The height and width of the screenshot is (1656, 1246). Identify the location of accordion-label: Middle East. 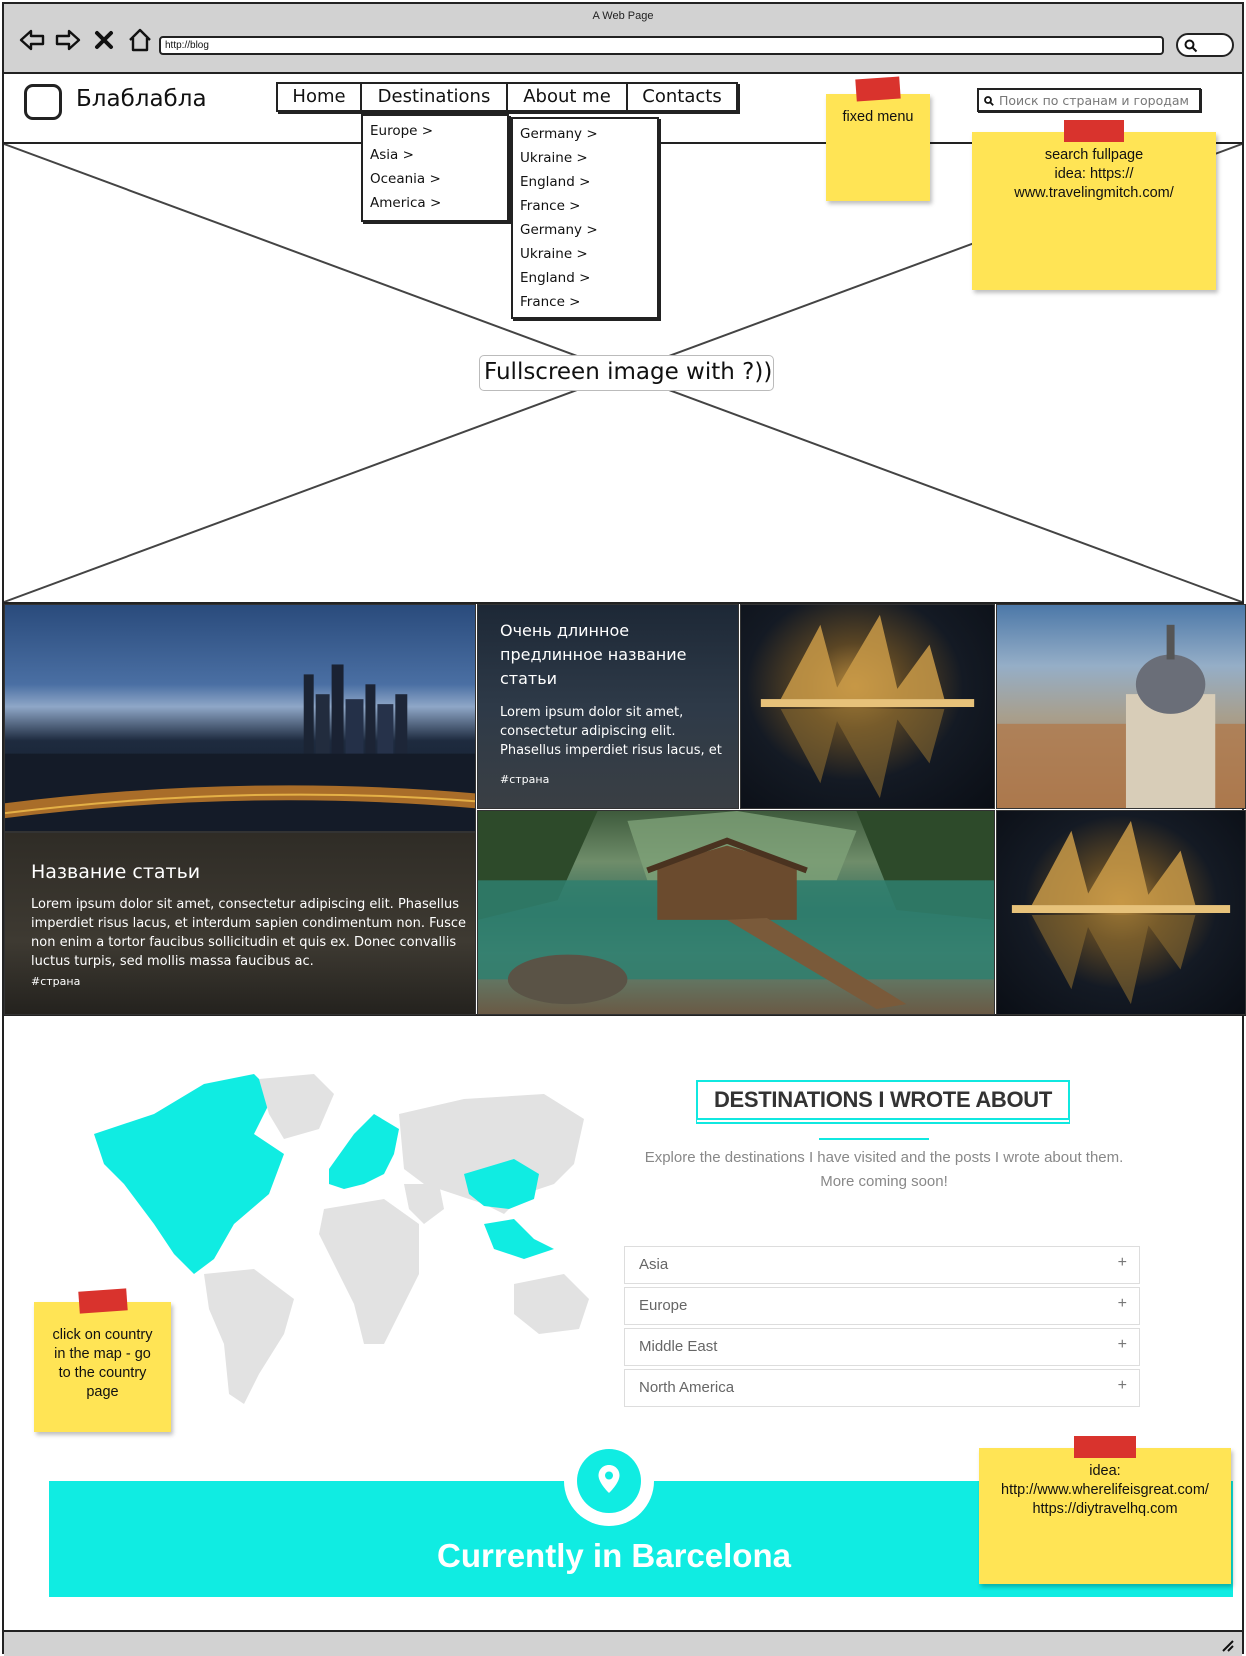
(678, 1346).